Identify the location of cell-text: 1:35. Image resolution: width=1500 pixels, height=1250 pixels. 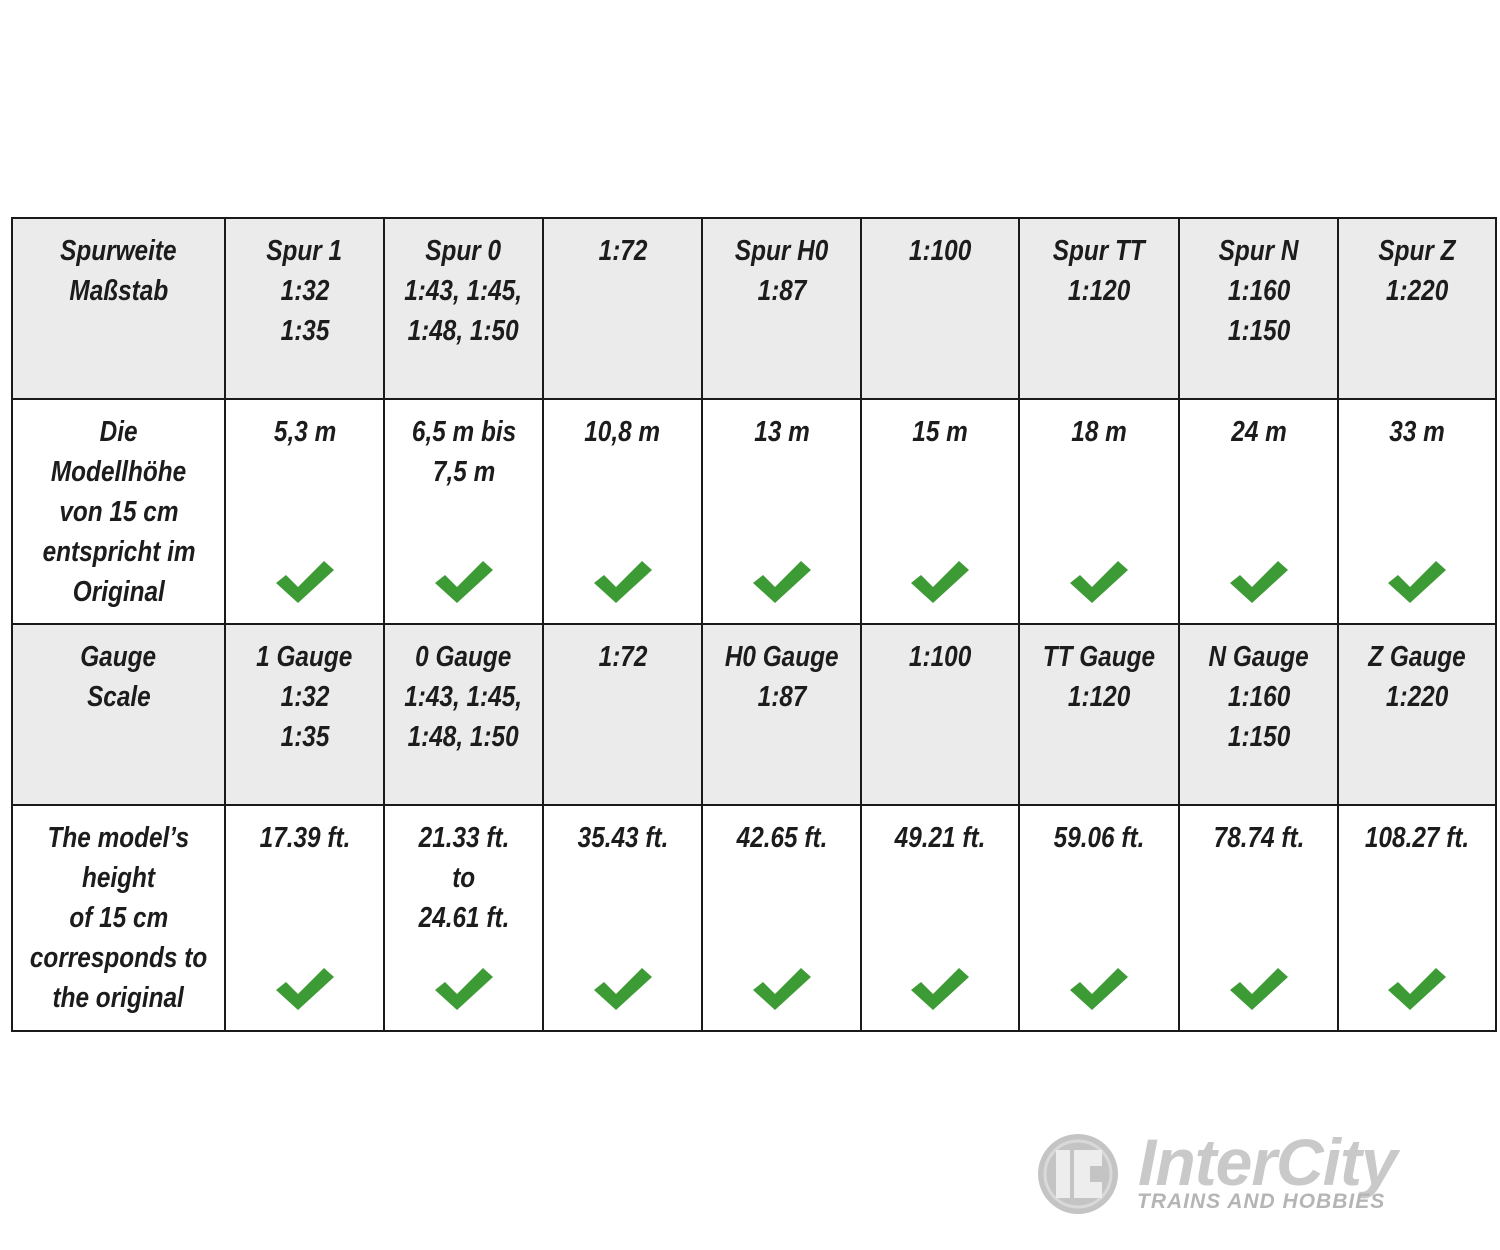
(304, 331).